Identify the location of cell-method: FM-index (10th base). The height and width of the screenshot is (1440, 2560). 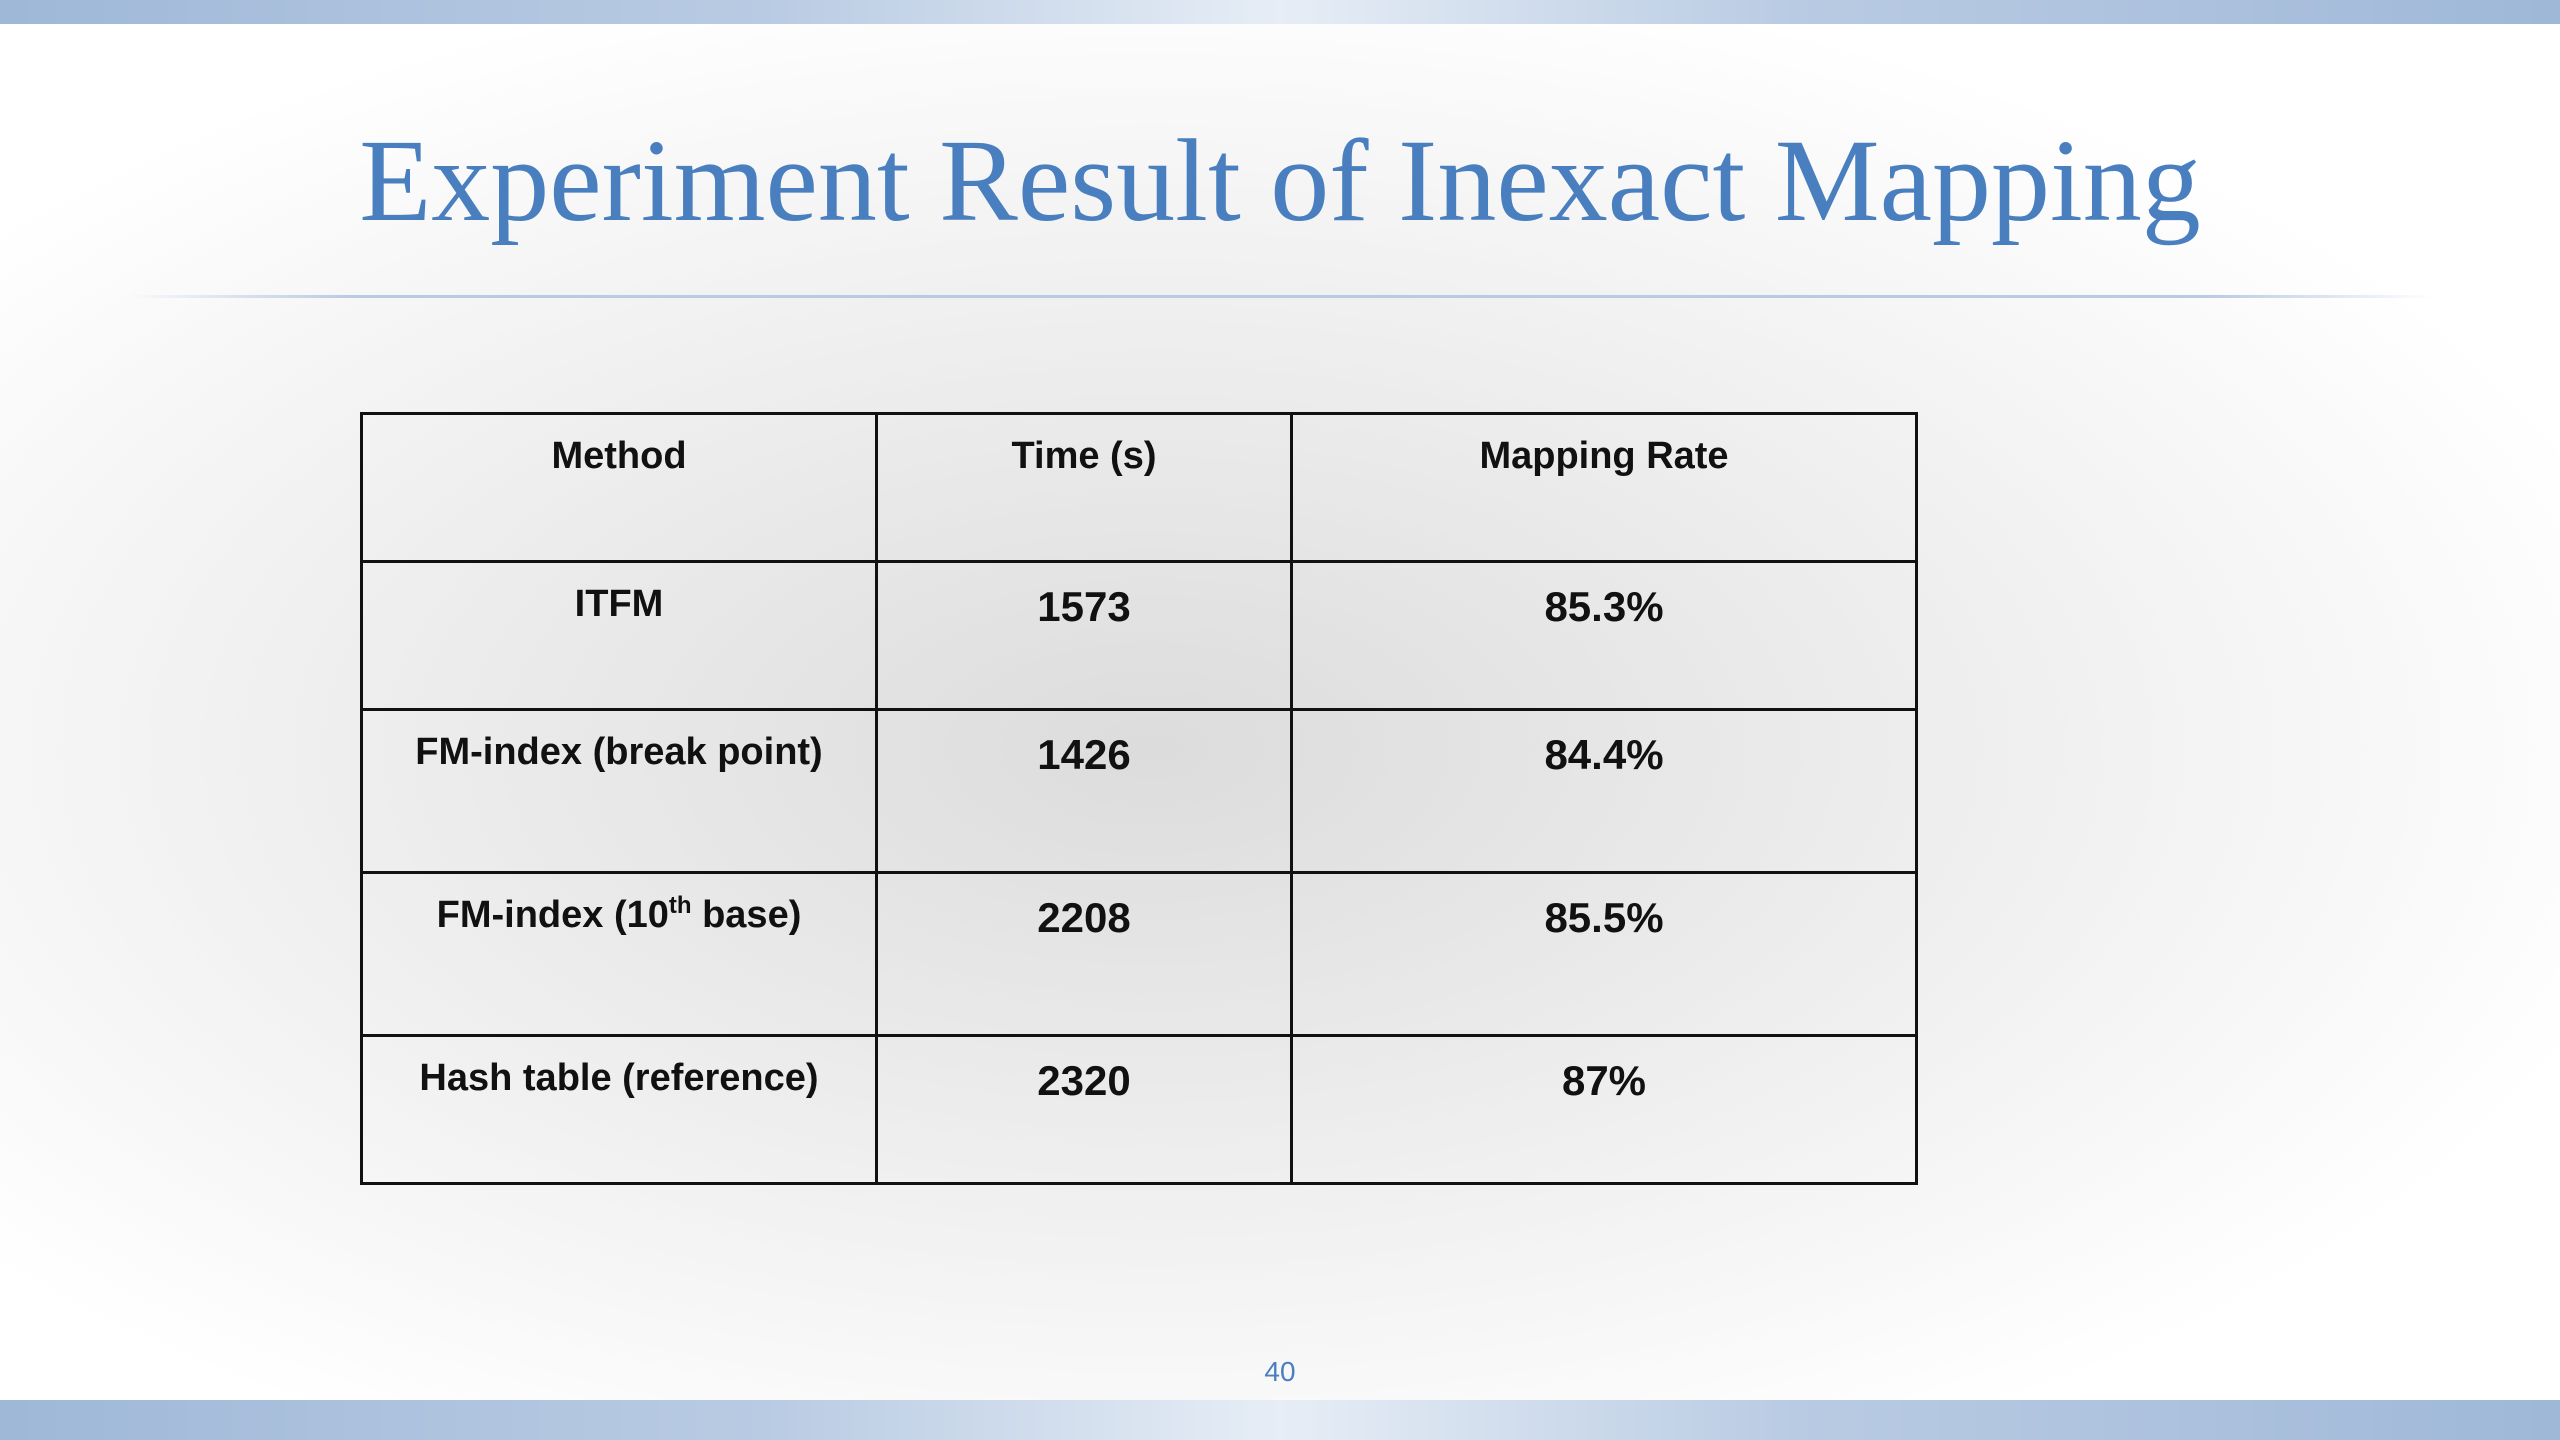
(619, 954).